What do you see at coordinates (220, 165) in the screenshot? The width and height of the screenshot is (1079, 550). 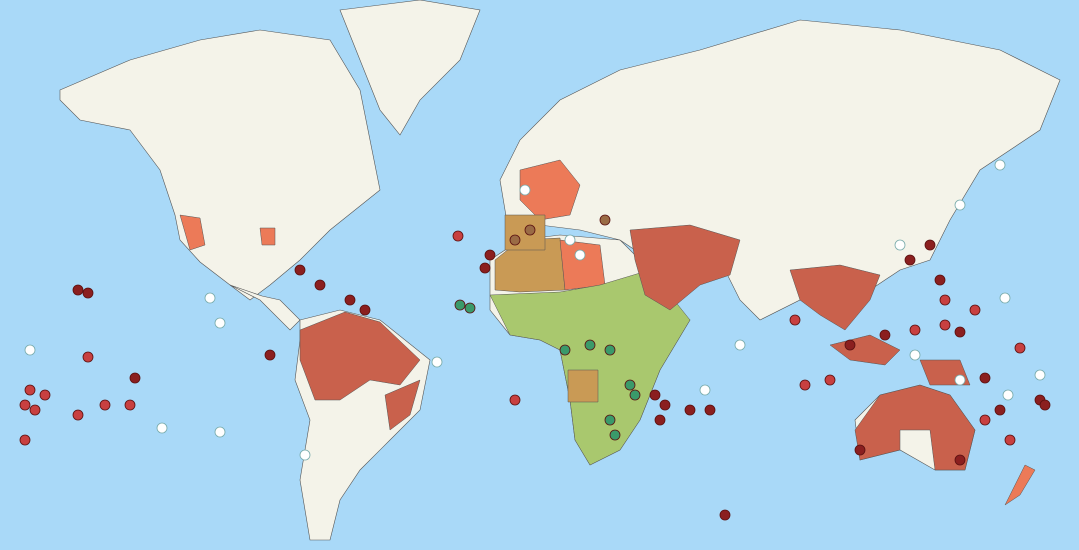 I see `north-america` at bounding box center [220, 165].